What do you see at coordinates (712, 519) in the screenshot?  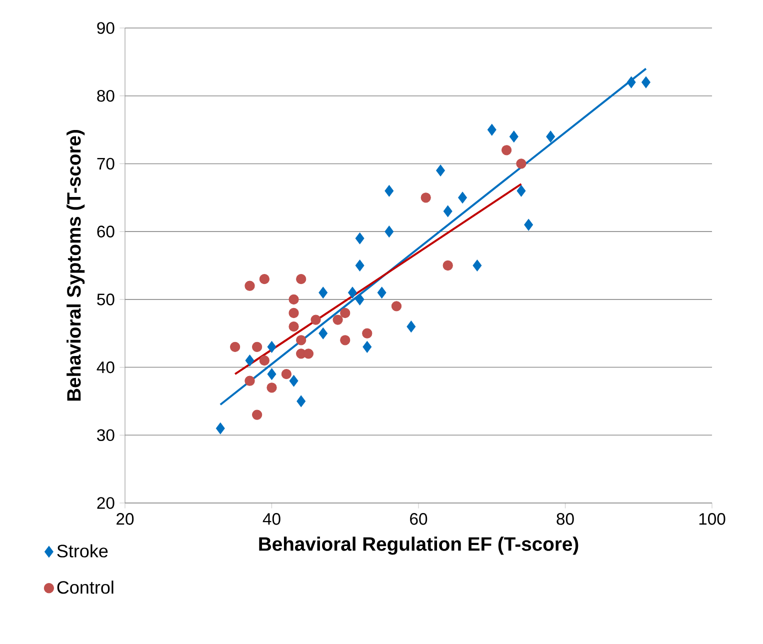 I see `x-tick-label: 100` at bounding box center [712, 519].